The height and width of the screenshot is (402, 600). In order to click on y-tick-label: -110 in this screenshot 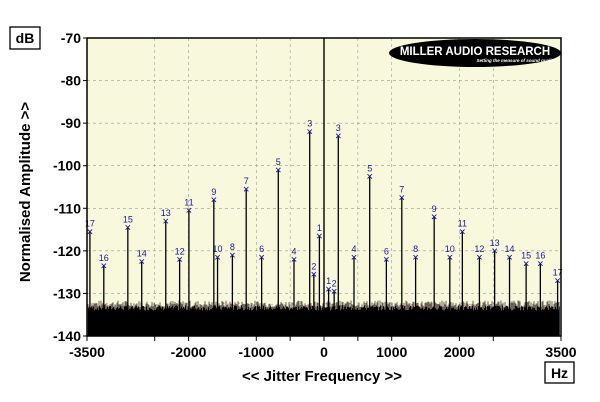, I will do `click(67, 208)`.